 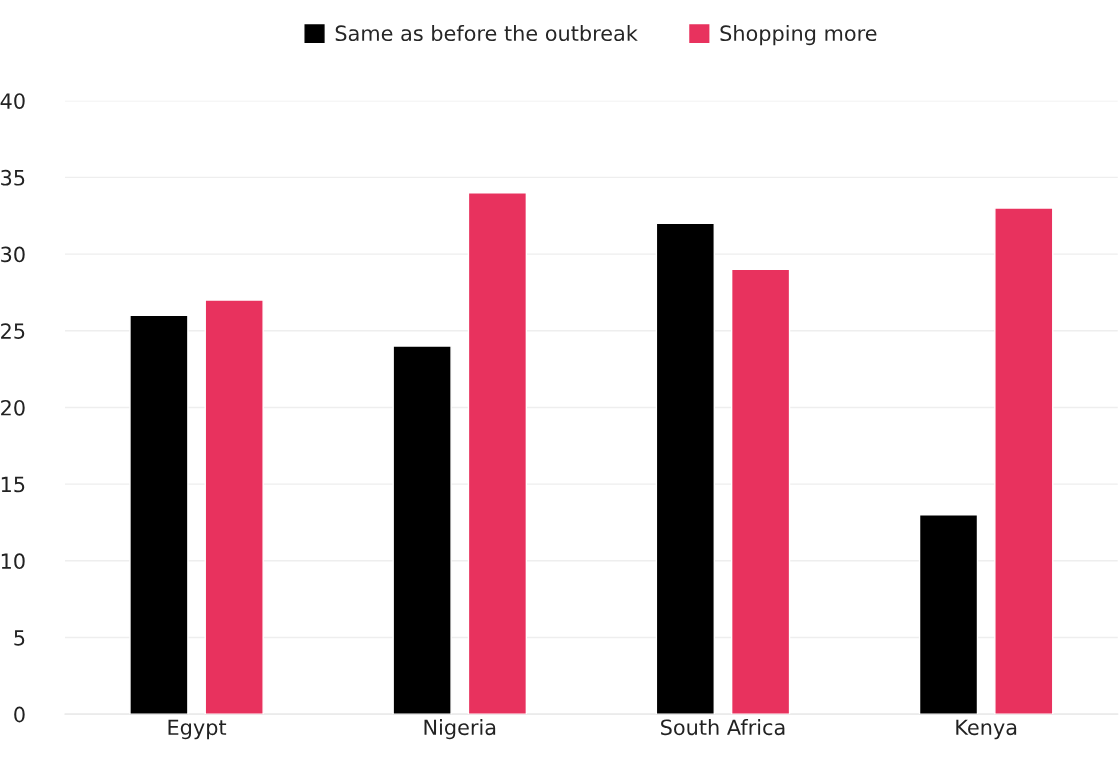 I want to click on y-tick-label: 10, so click(x=13, y=561).